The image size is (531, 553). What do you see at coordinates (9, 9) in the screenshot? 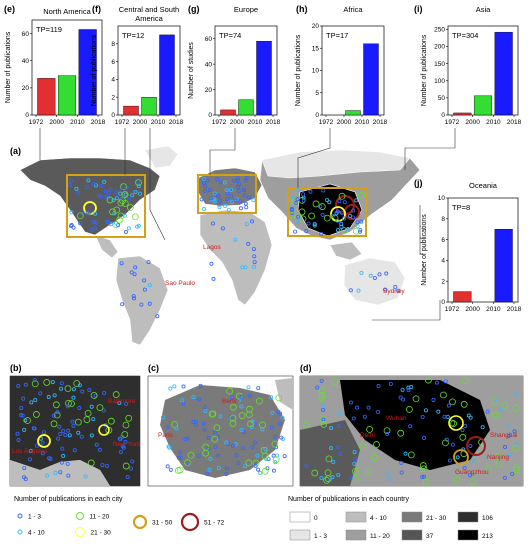
I see `panel-label-e: (e)` at bounding box center [9, 9].